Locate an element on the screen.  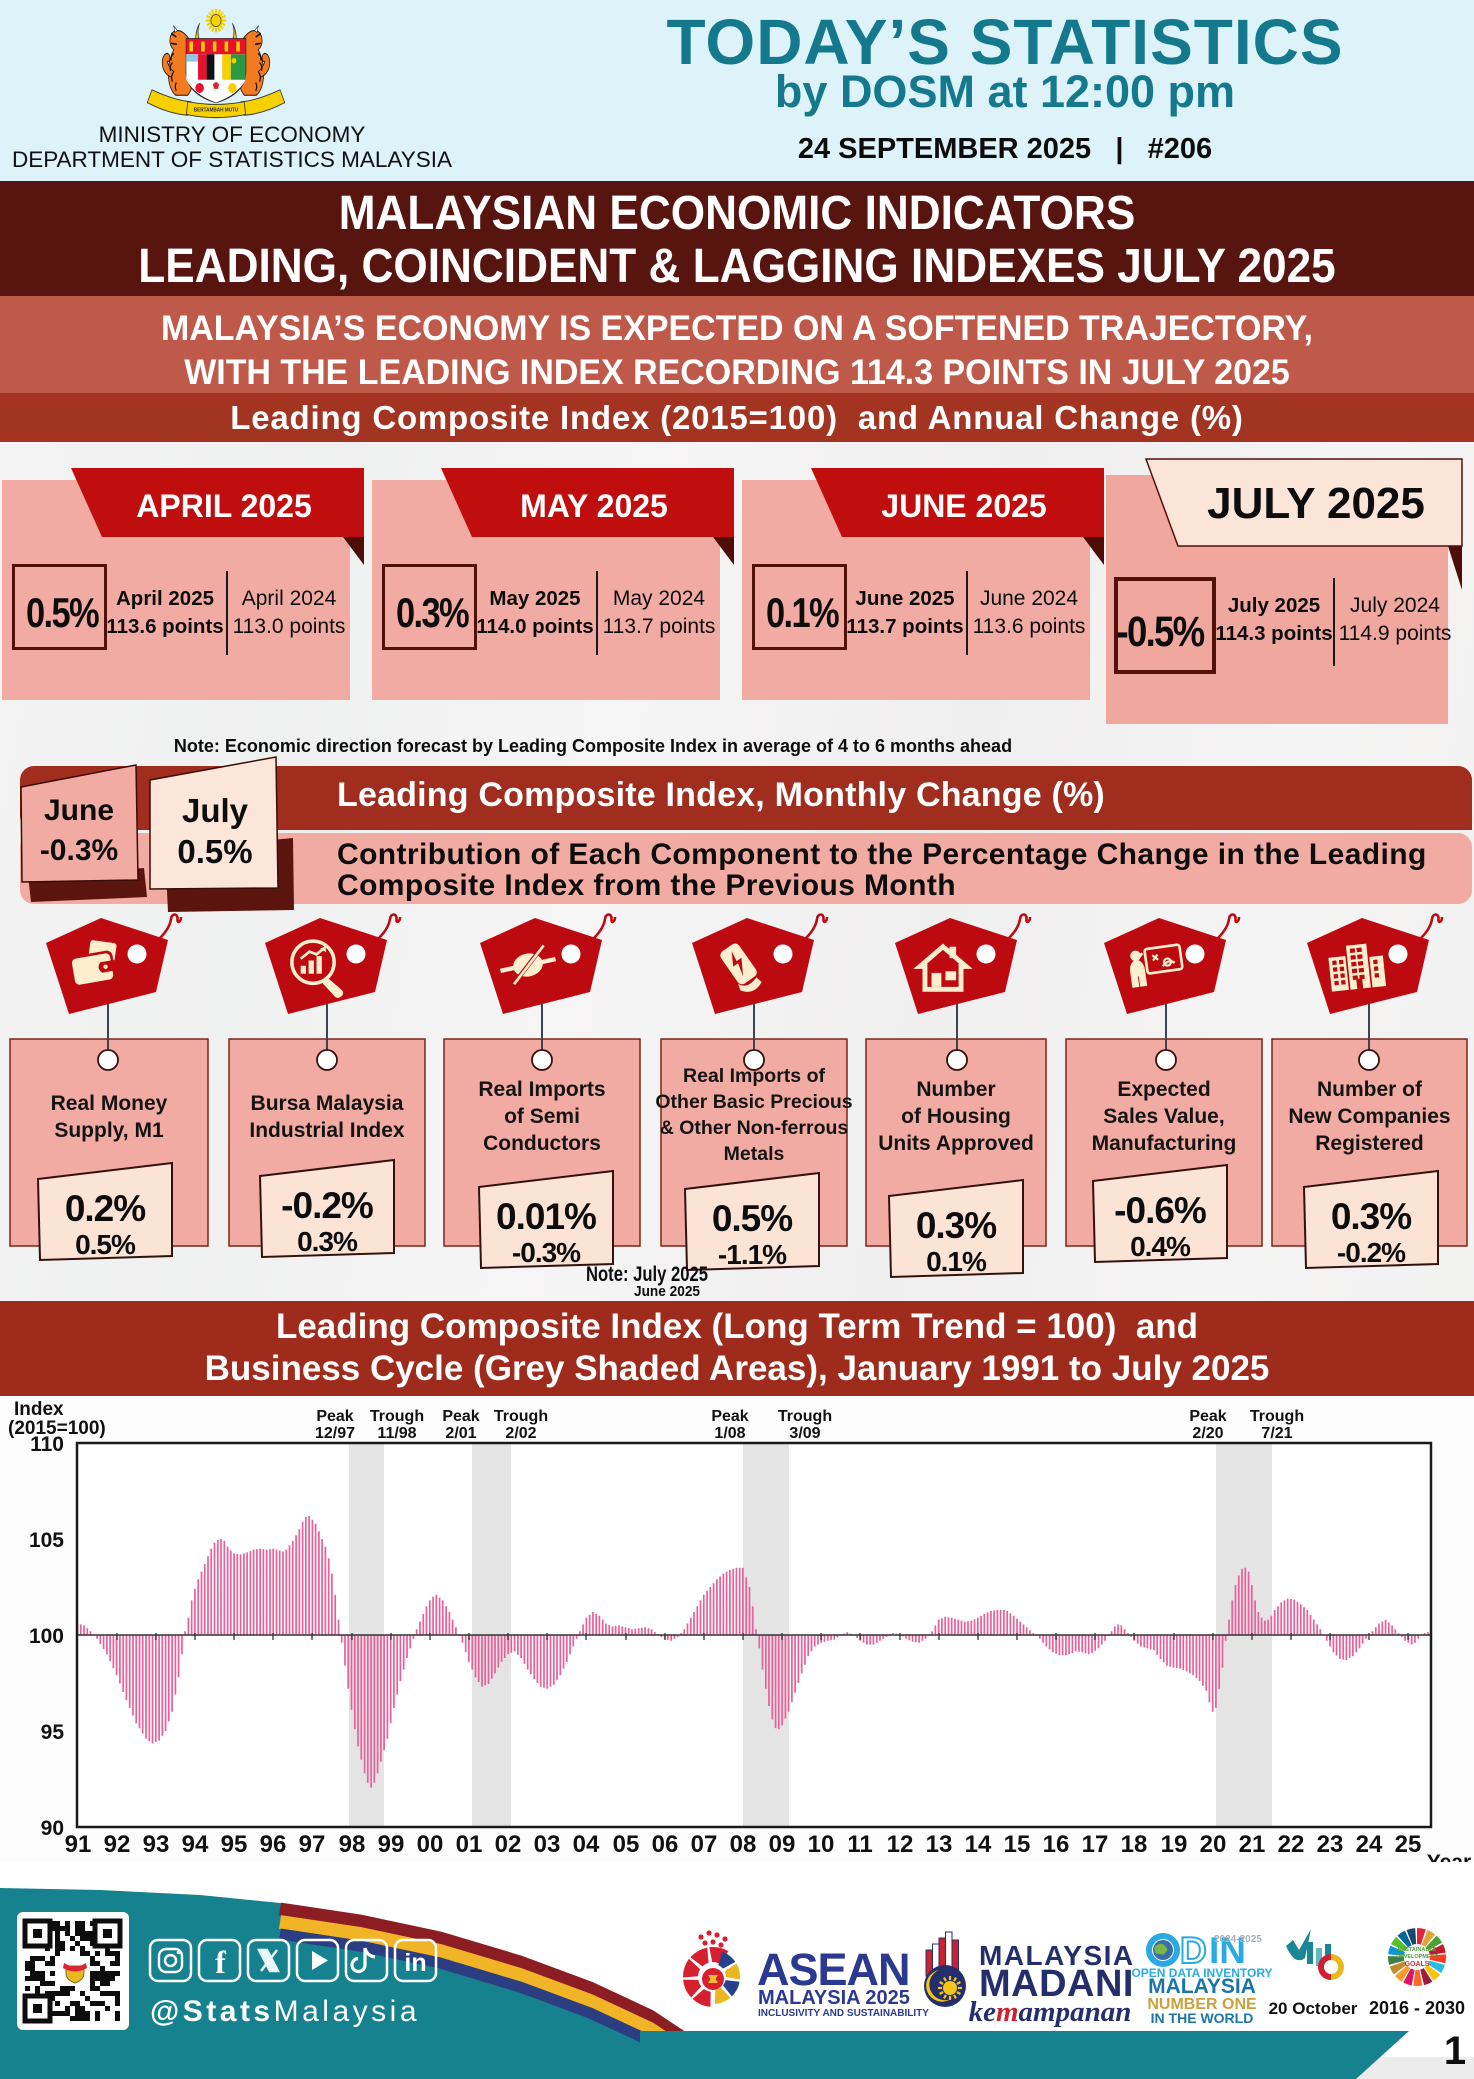
svg-text: 2/01 is located at coordinates (460, 1433).